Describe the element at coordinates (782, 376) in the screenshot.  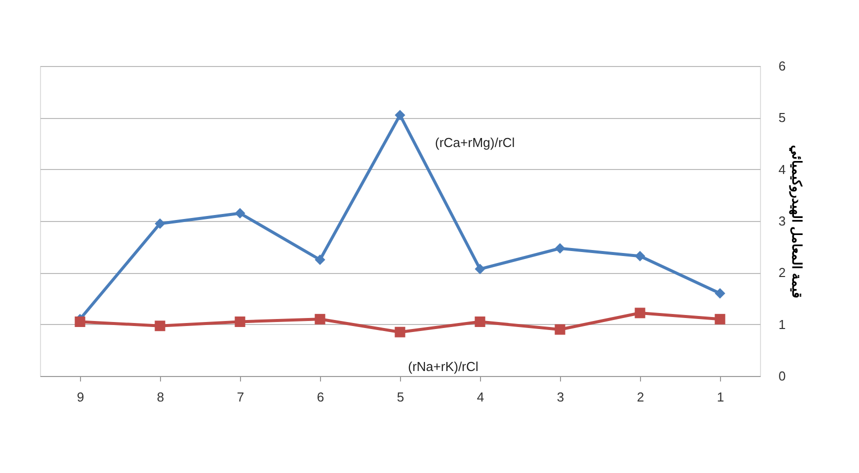
I see `y-tick-label: 0` at that location.